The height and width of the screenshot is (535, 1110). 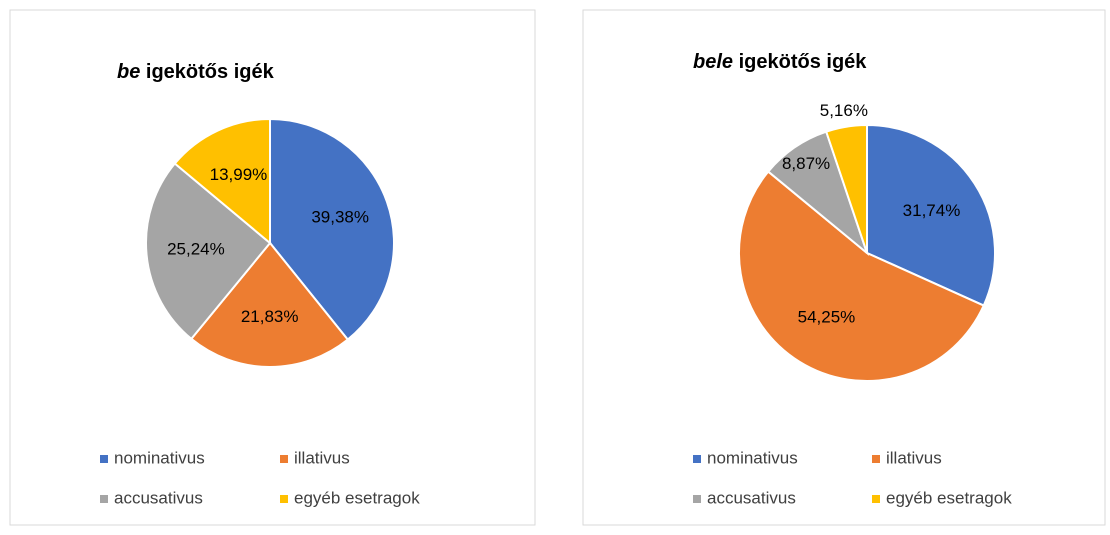 I want to click on chart-title-emphasis: bele, so click(x=713, y=62).